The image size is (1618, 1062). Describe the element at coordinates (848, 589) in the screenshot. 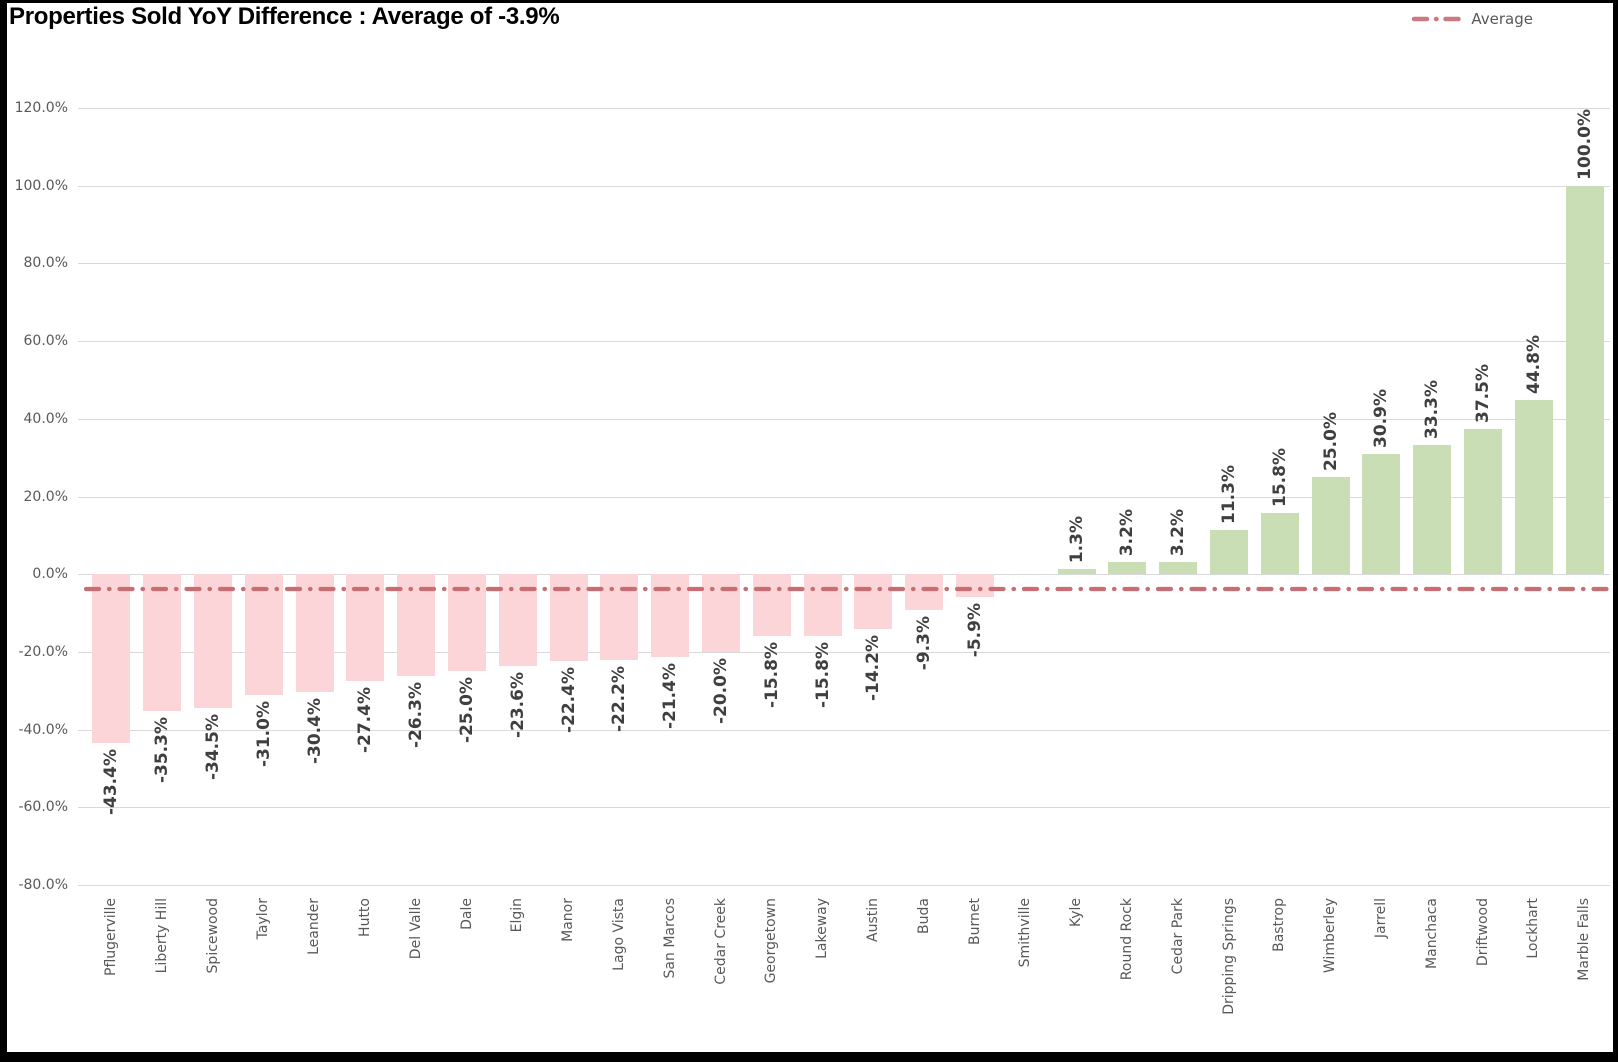

I see `average-line` at that location.